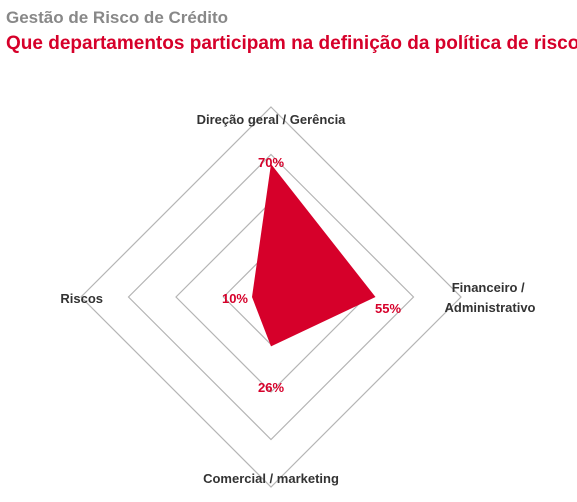  I want to click on chart-title: Gestão de Risco de Crédito, so click(117, 17).